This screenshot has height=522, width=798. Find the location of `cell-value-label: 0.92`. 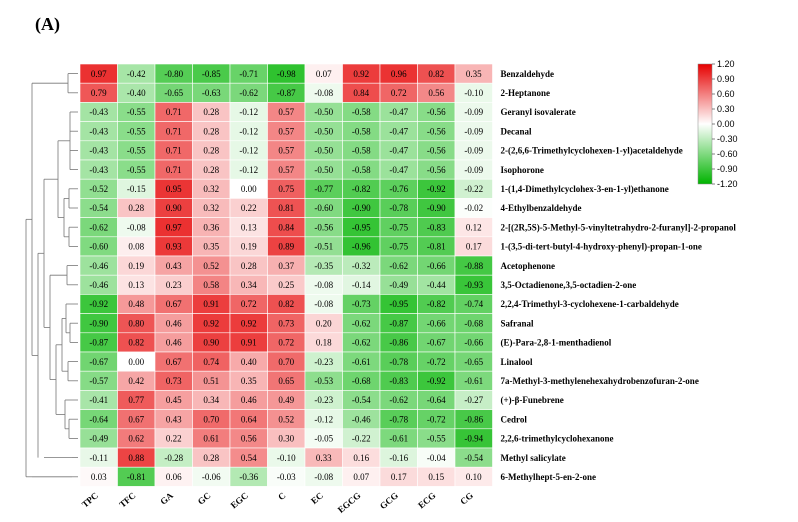

cell-value-label: 0.92 is located at coordinates (249, 323).